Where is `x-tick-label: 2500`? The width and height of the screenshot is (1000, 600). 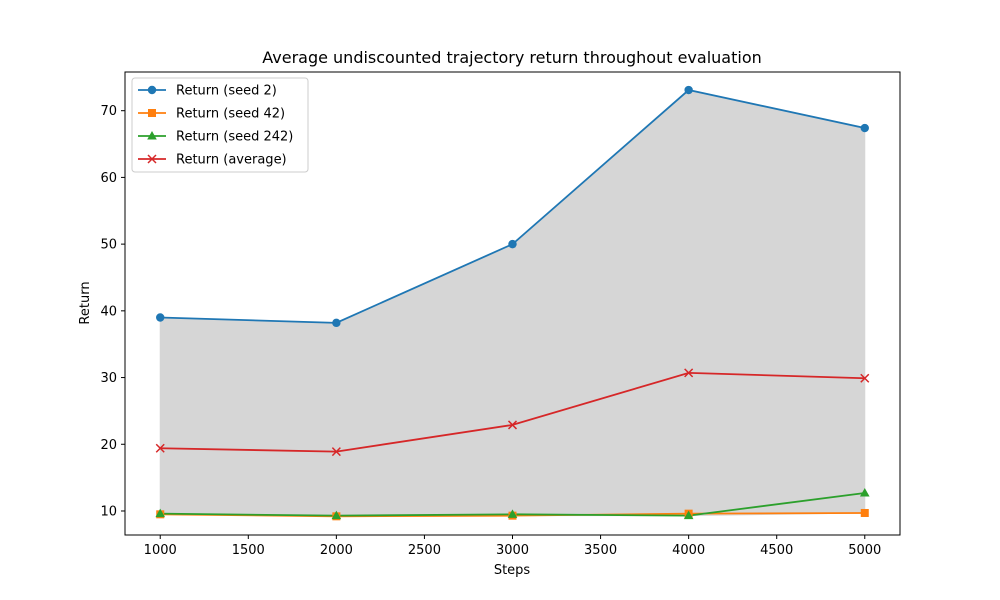 x-tick-label: 2500 is located at coordinates (424, 550).